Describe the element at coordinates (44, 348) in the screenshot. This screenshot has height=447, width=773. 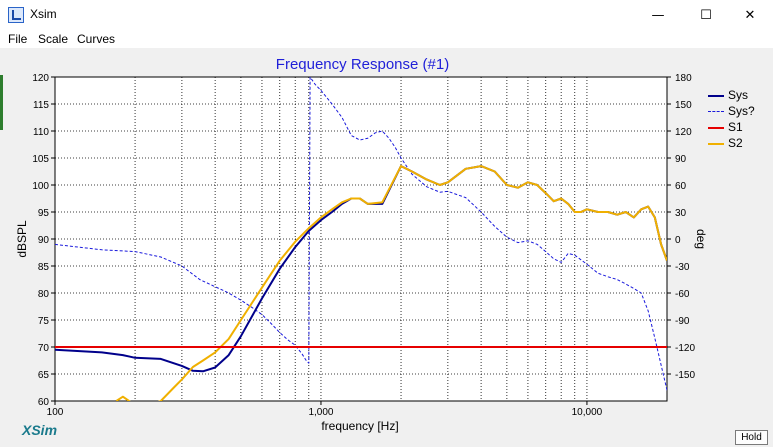
I see `y-tick-label: 70` at that location.